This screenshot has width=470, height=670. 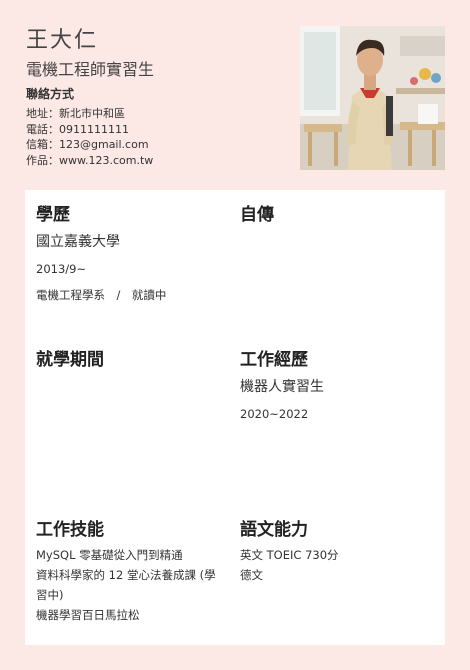 I want to click on experience-years: 2020~2022, so click(x=274, y=414).